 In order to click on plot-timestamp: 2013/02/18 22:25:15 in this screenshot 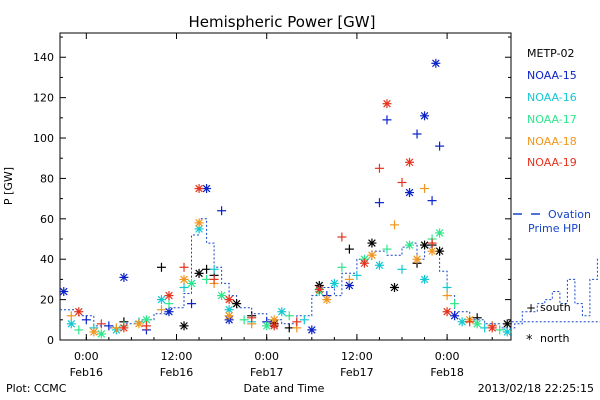, I will do `click(536, 388)`.